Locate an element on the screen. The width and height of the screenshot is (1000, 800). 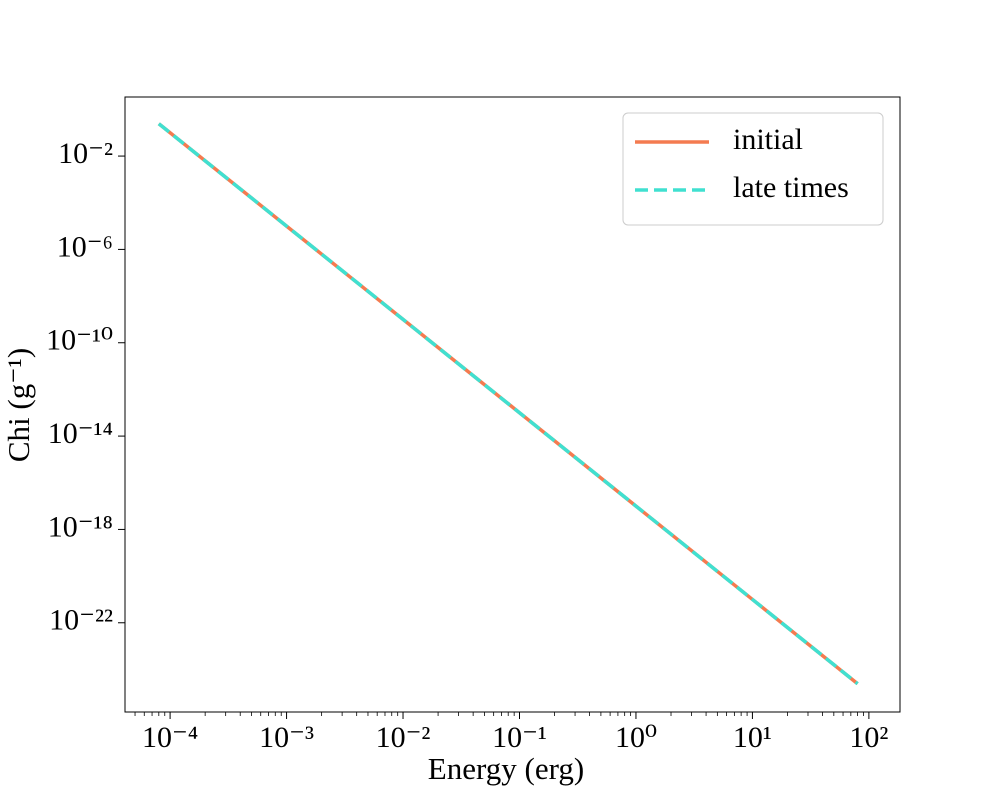
y-tick-label: 10⁻¹⁴ is located at coordinates (80, 433).